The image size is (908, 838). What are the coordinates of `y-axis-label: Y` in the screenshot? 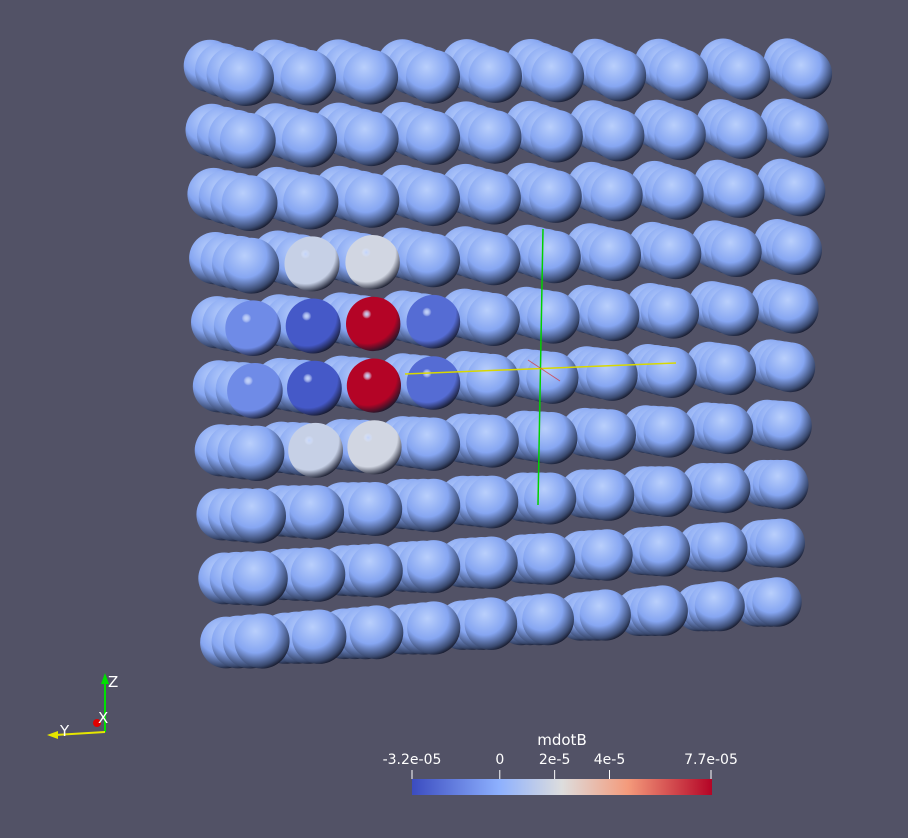 It's located at (64, 731).